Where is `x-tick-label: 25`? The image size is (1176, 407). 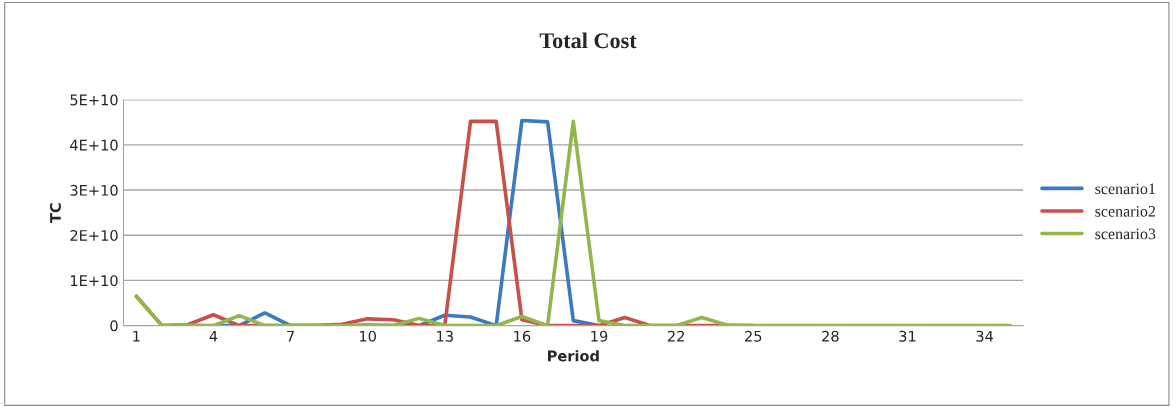 x-tick-label: 25 is located at coordinates (753, 336).